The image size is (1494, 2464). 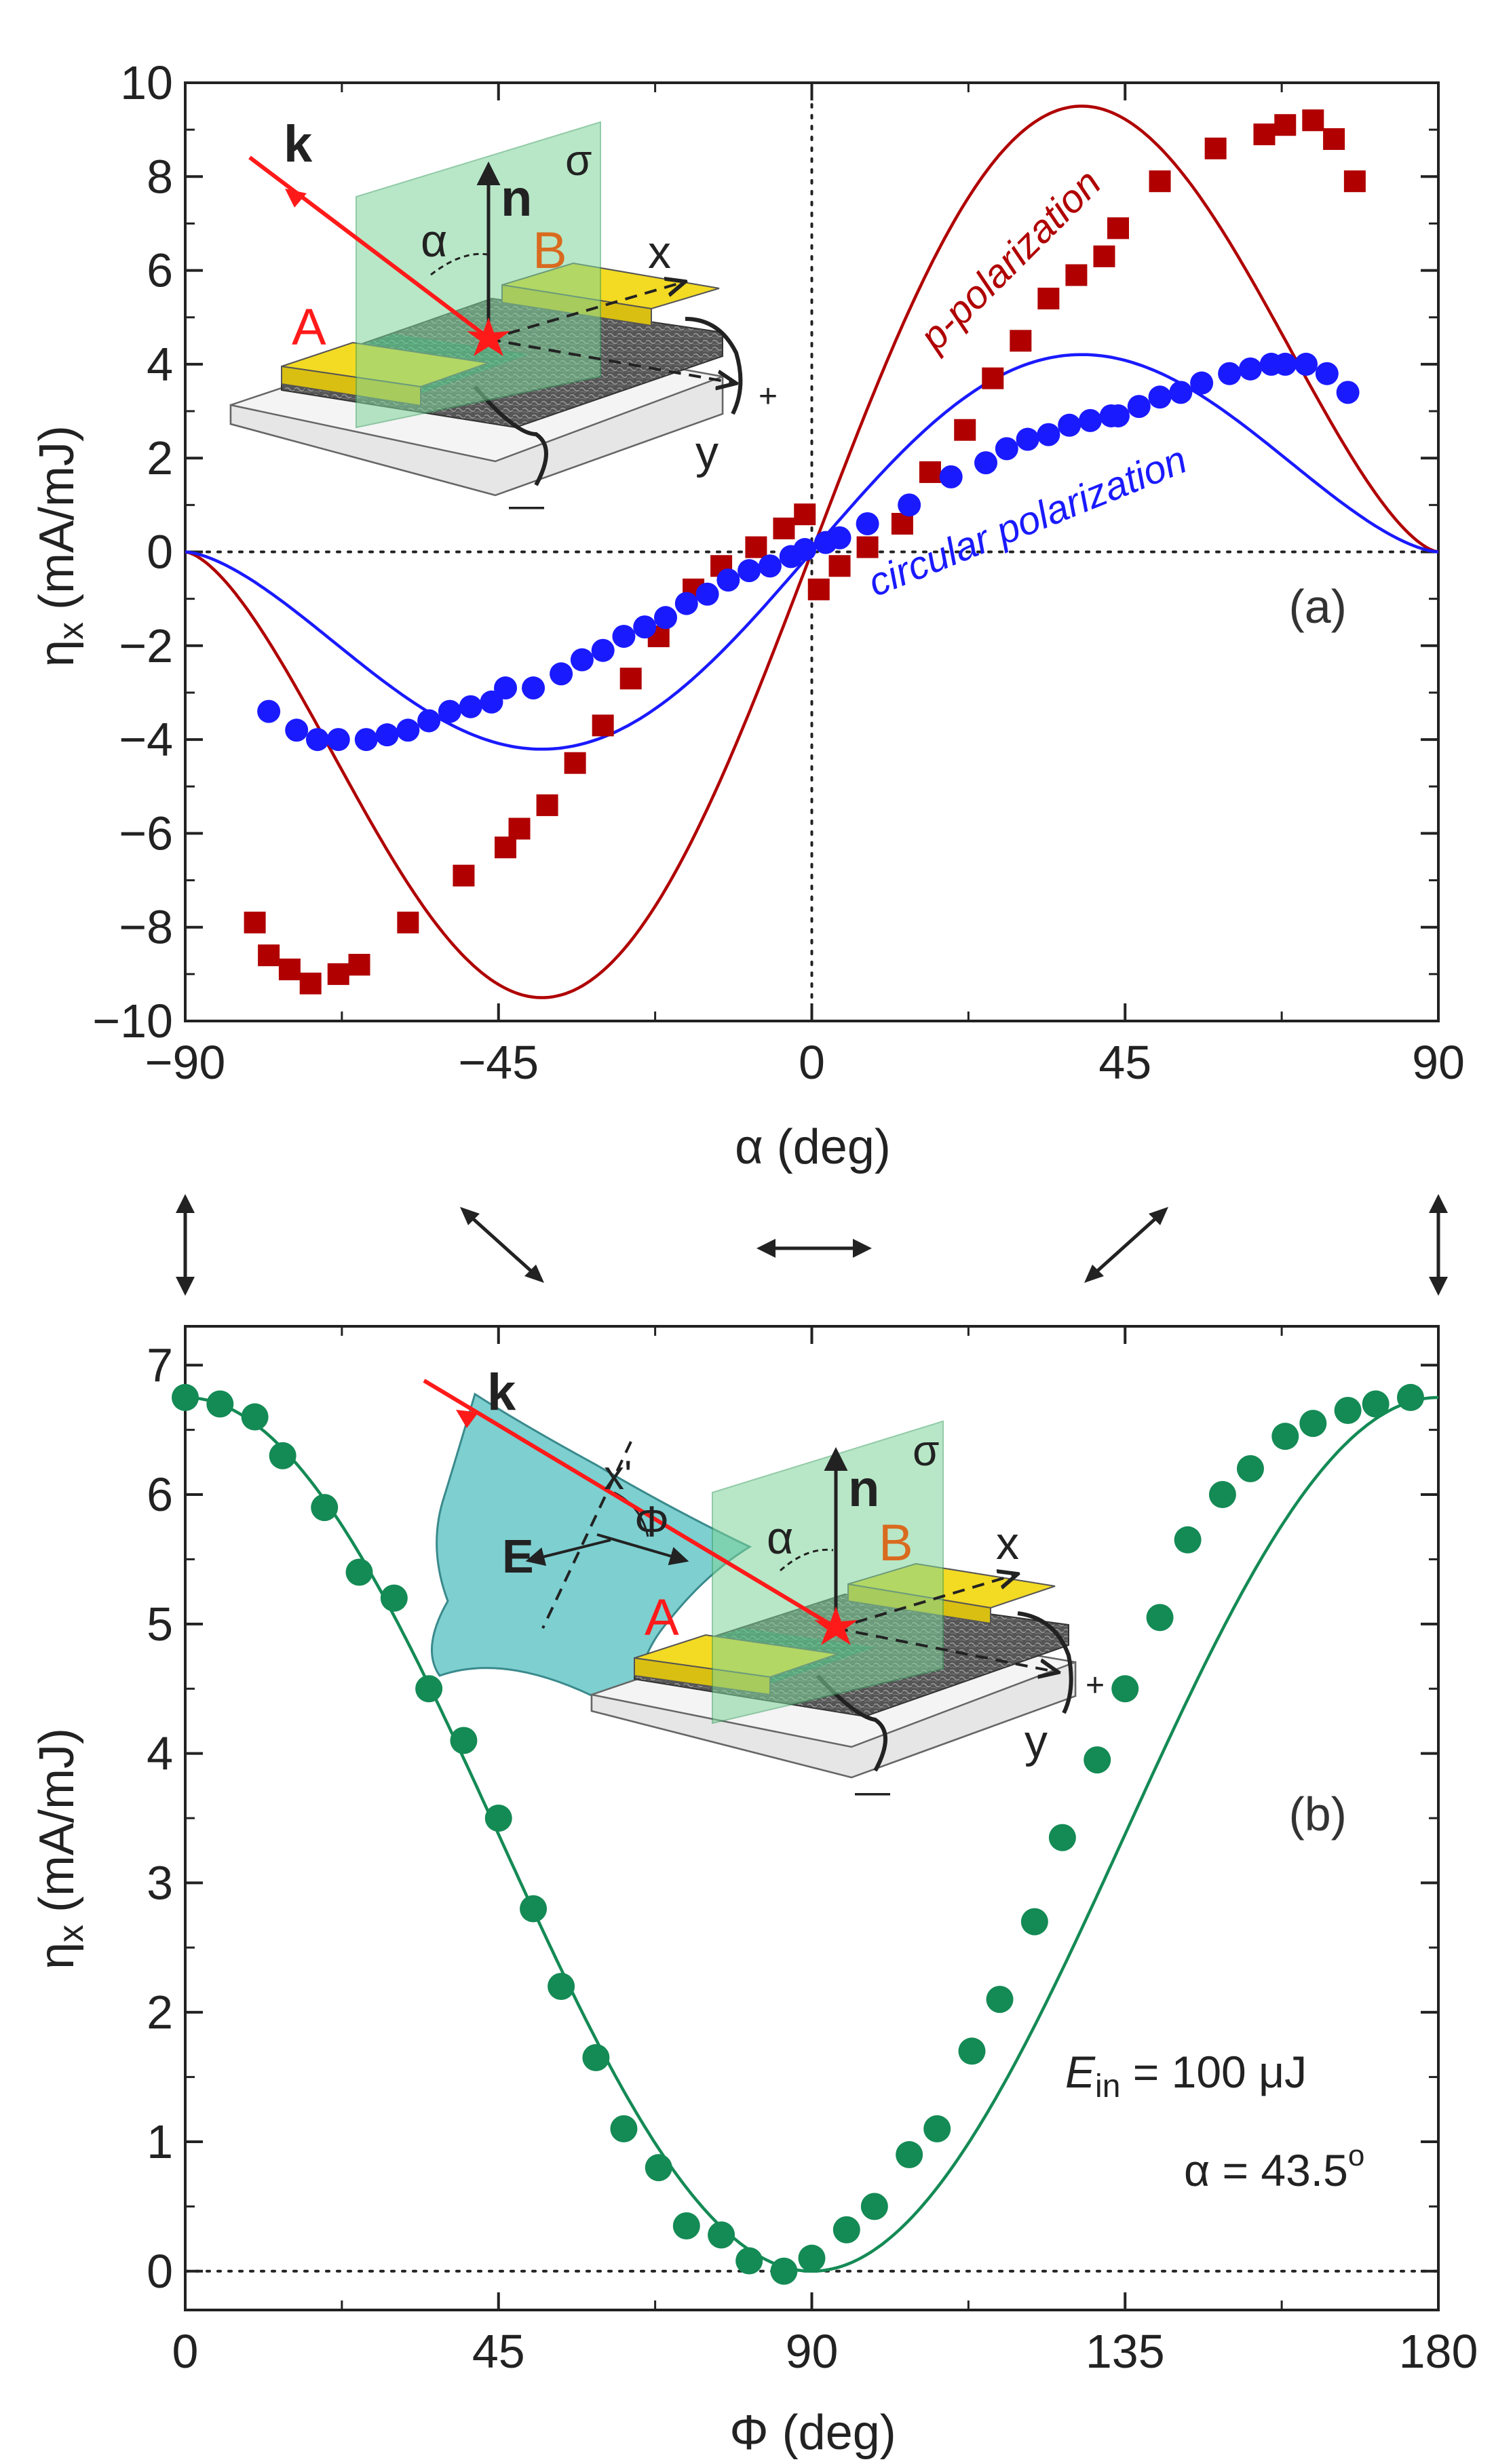 I want to click on polarization-direction-arrows, so click(x=812, y=1245).